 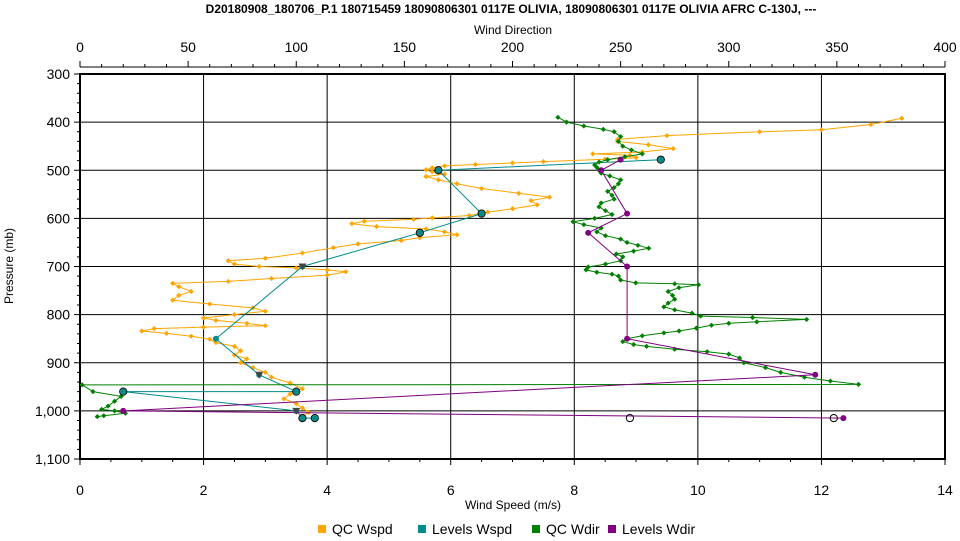 I want to click on x-tick-label: 8, so click(x=574, y=490).